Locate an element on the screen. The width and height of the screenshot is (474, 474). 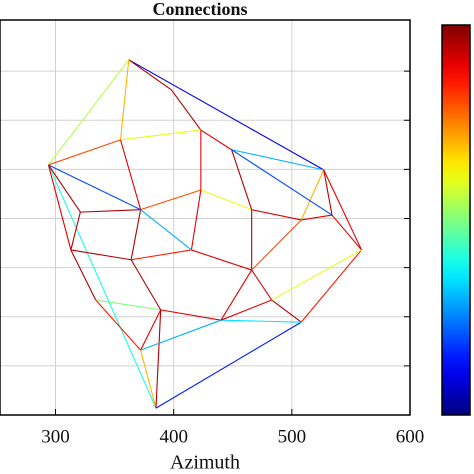
x-tick-label: 500 is located at coordinates (292, 436).